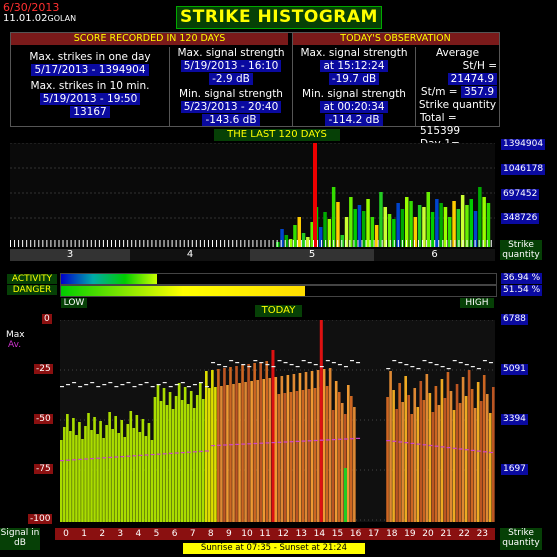 This screenshot has height=557, width=557. What do you see at coordinates (40, 519) in the screenshot?
I see `left-tick: -100` at bounding box center [40, 519].